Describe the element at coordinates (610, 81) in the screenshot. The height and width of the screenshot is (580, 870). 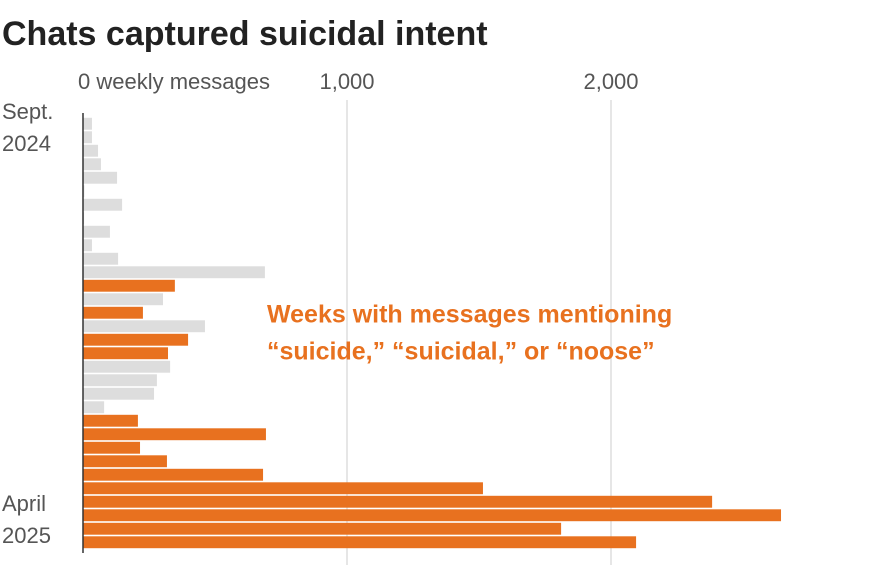
I see `x-tick-label: 2,000` at that location.